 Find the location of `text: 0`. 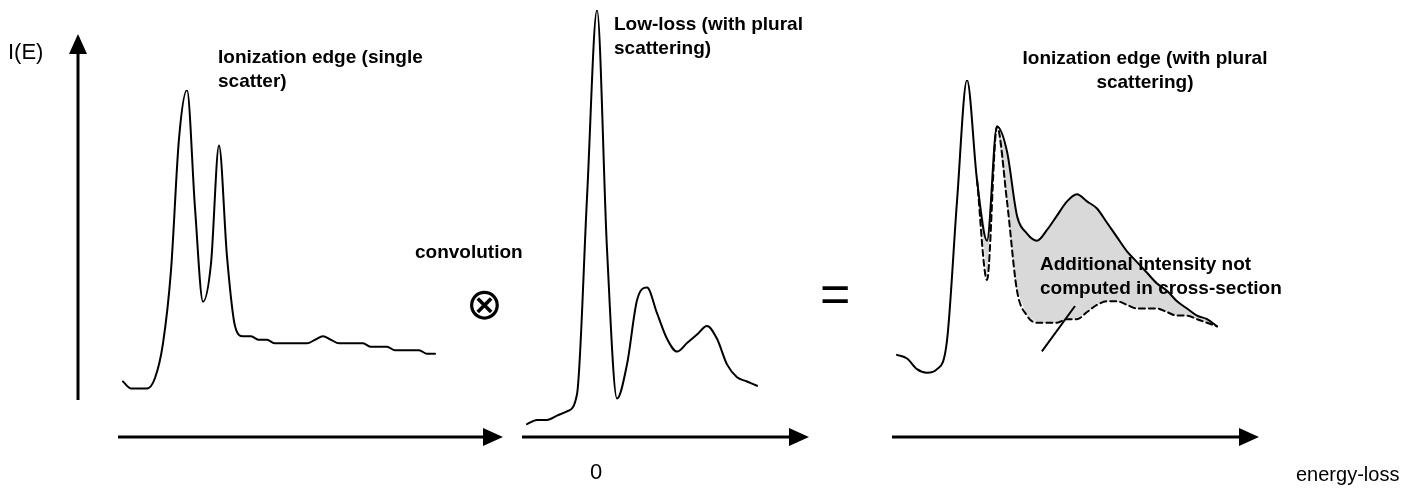

text: 0 is located at coordinates (596, 472).